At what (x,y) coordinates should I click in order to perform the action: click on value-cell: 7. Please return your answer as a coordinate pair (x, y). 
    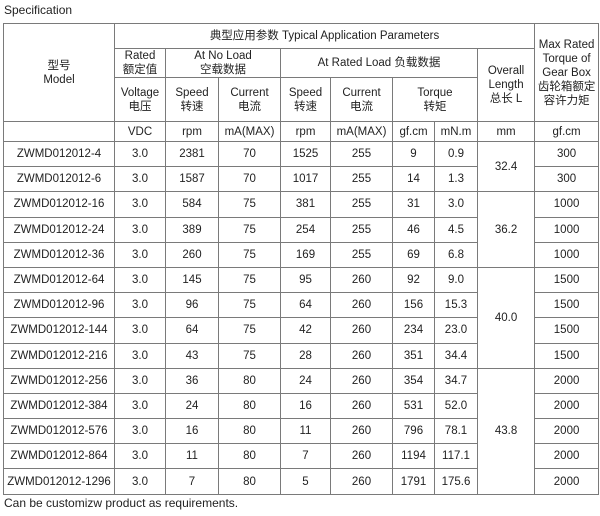
    Looking at the image, I should click on (192, 481).